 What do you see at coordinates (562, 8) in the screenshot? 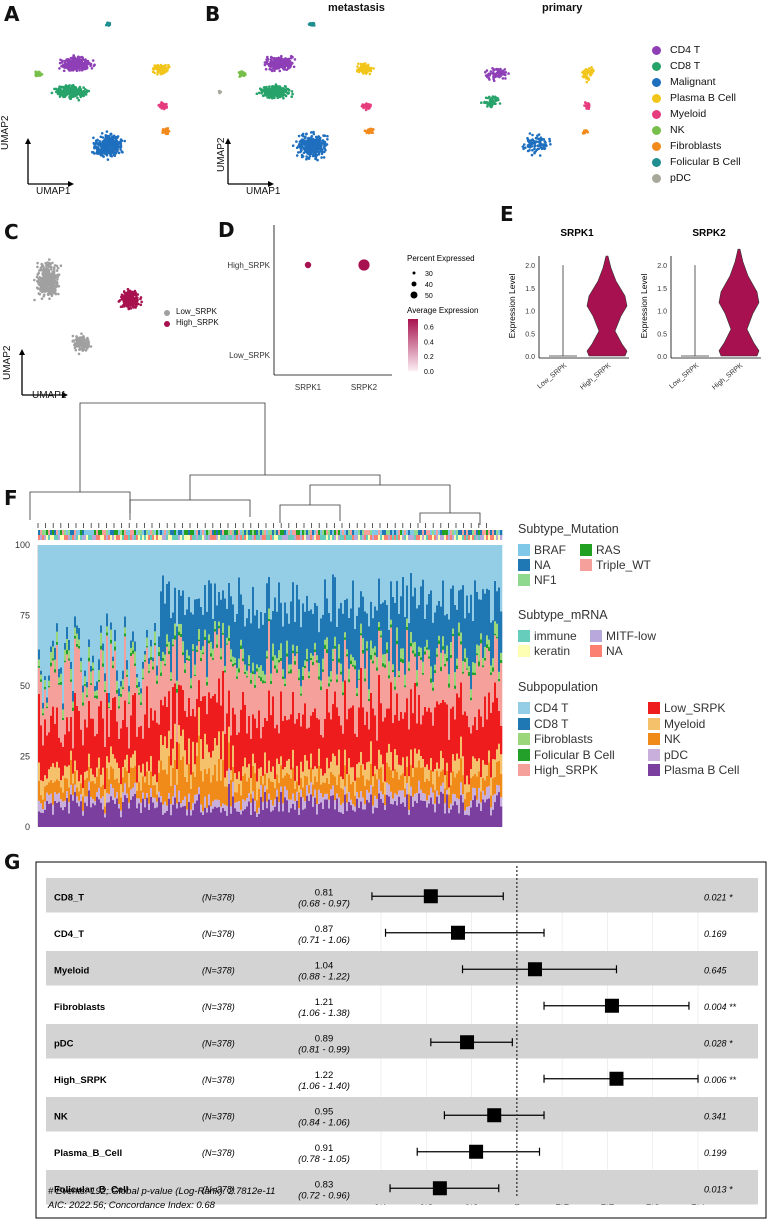
I see `facet-primary: primary` at bounding box center [562, 8].